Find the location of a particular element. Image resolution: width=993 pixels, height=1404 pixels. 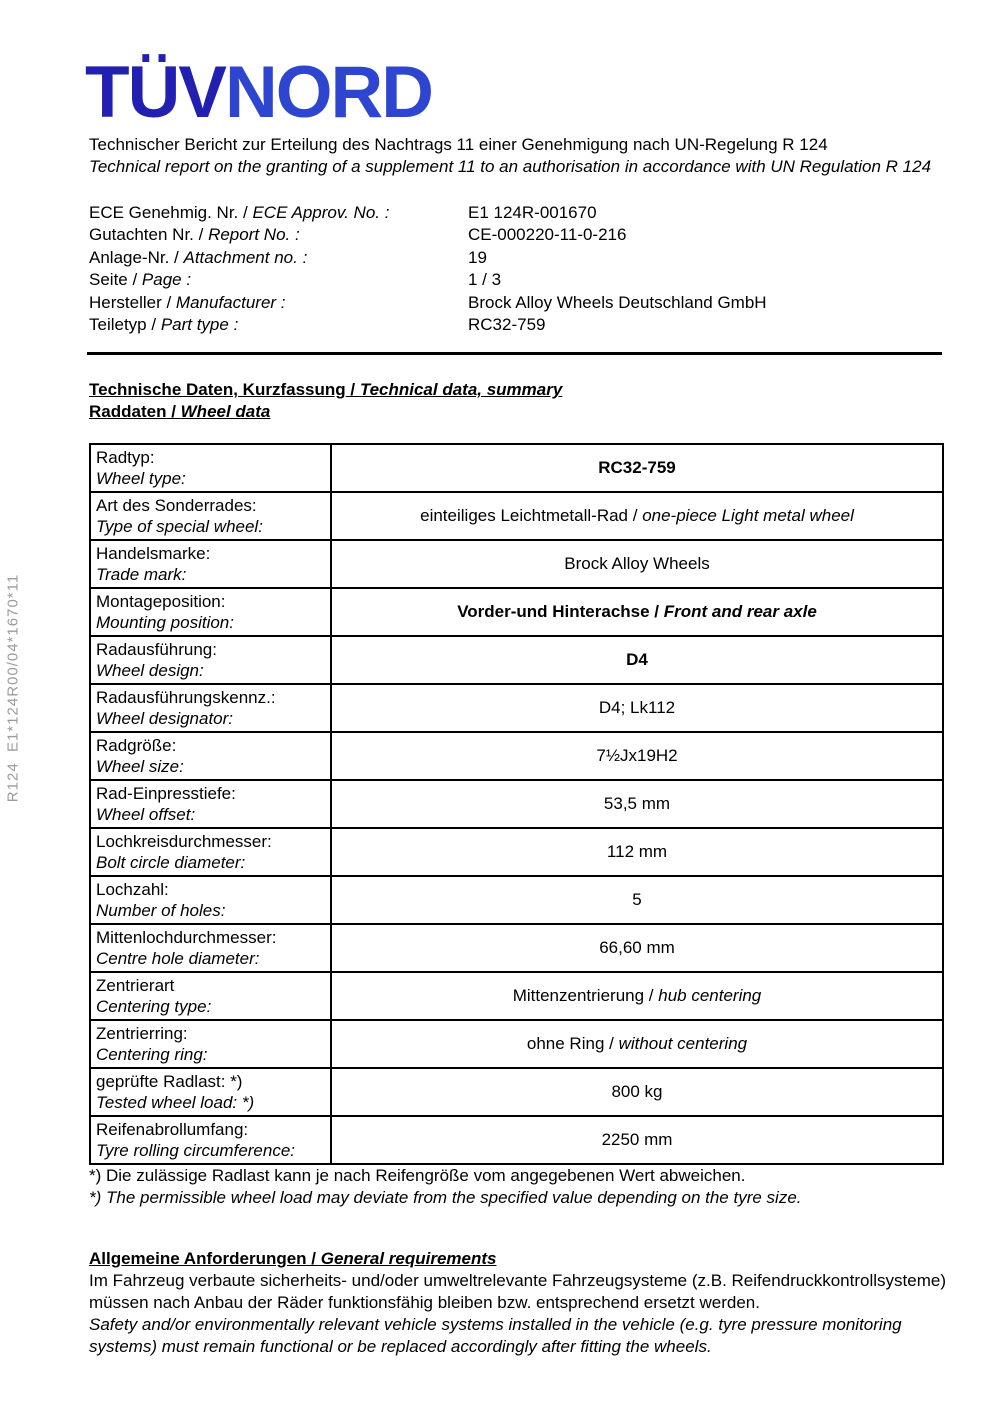

value-de: 800 kg is located at coordinates (637, 1091).